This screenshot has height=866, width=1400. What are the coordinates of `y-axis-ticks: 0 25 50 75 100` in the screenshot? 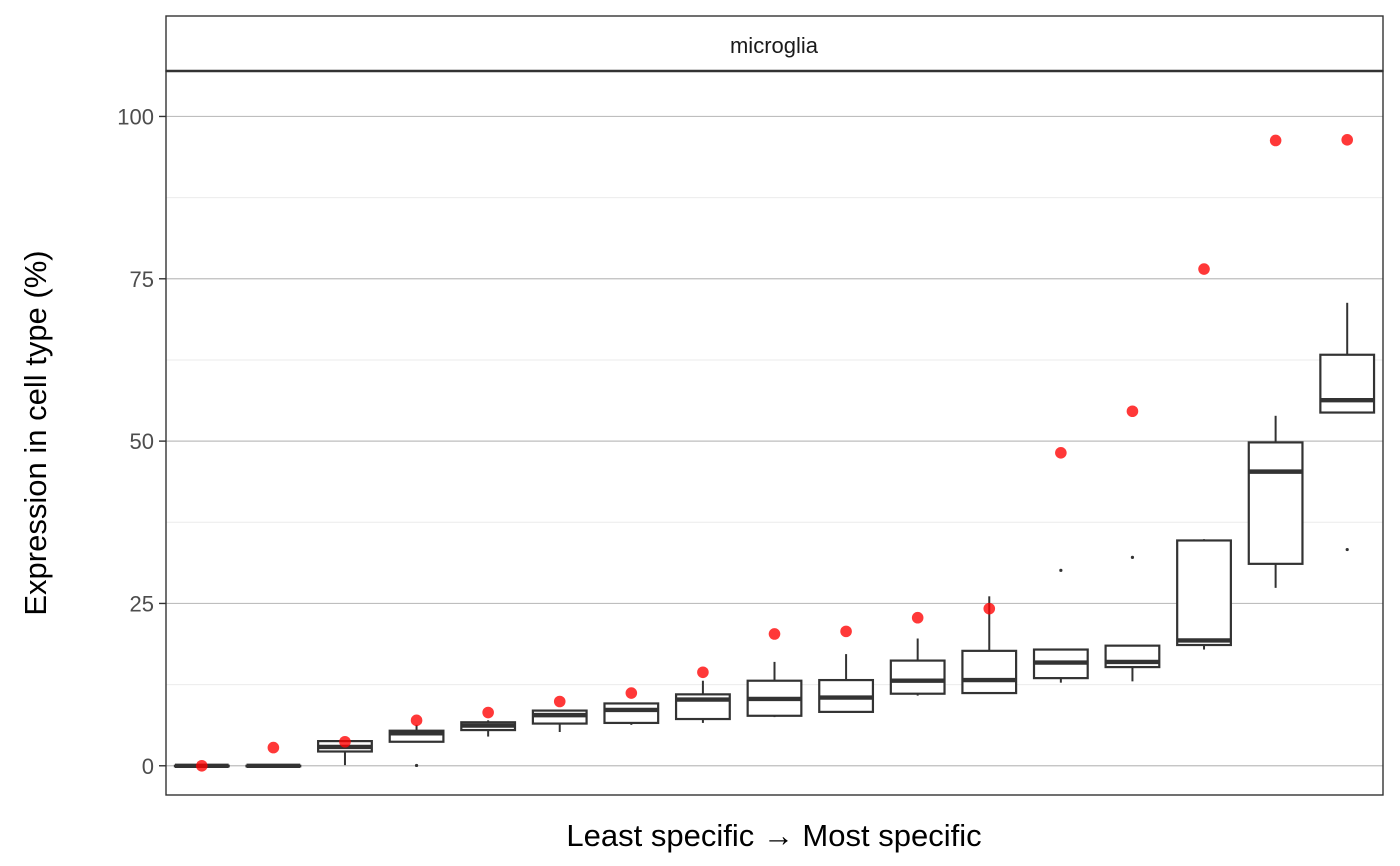 It's located at (141, 441).